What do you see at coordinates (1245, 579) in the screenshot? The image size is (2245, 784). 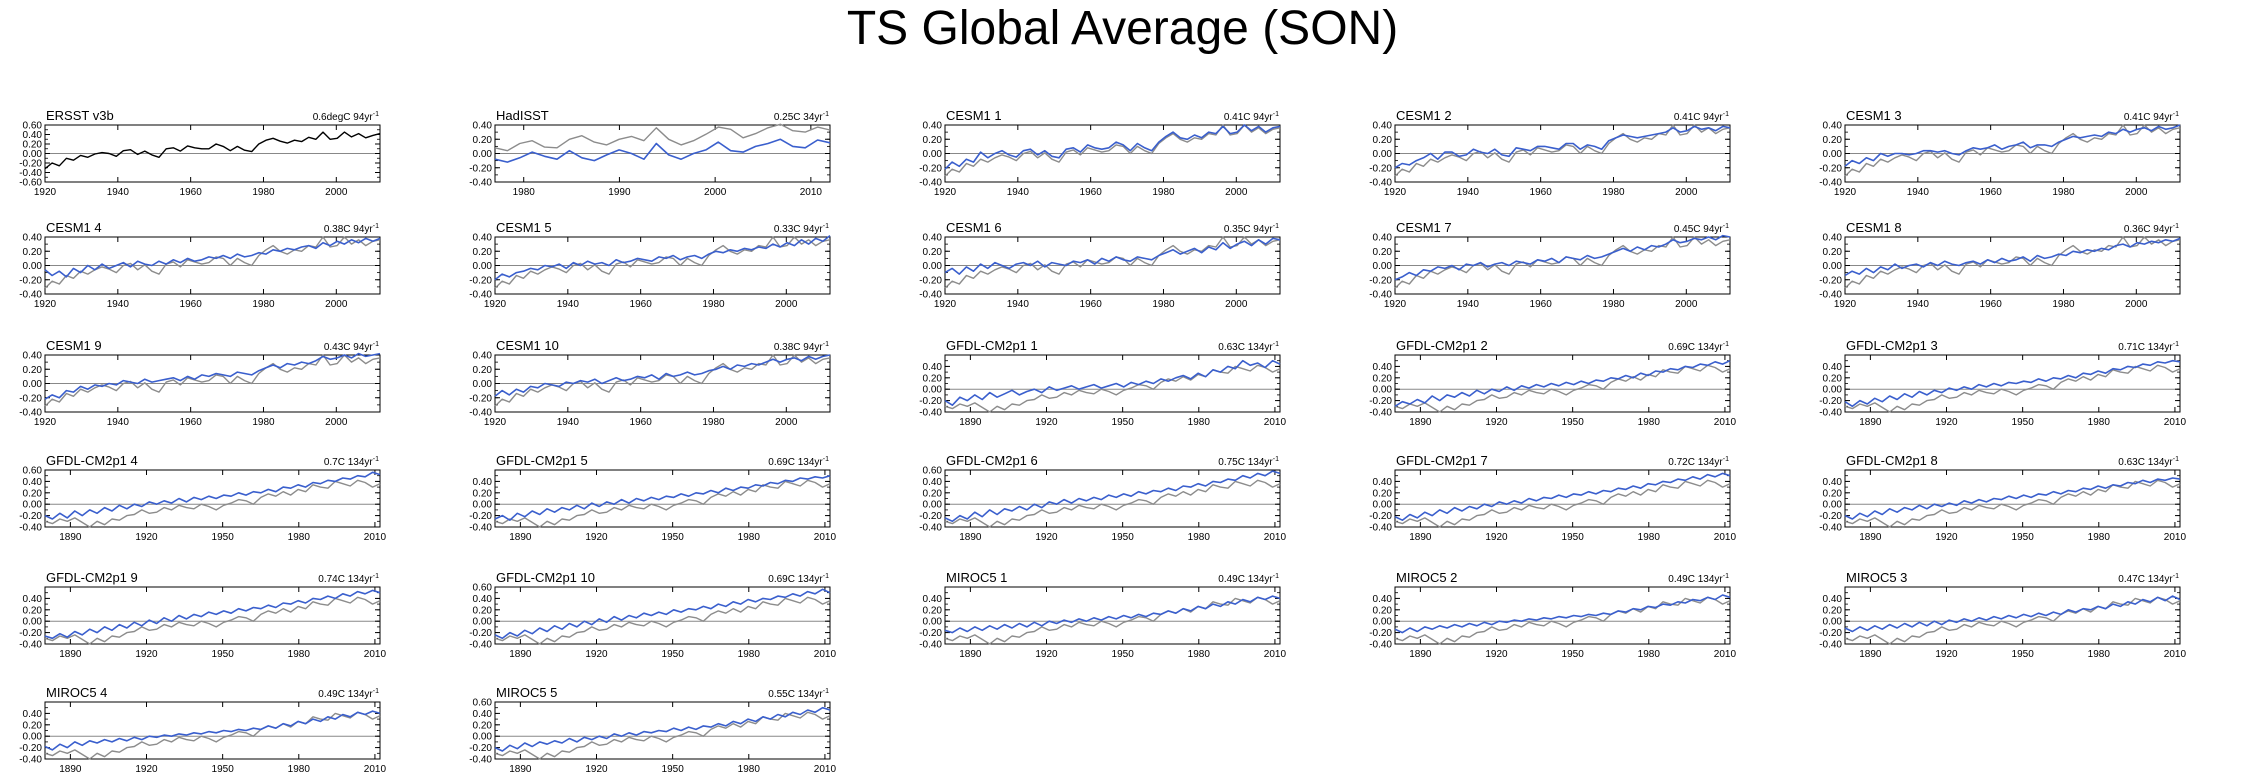 I see `trend-value: 0.49C 134yr` at bounding box center [1245, 579].